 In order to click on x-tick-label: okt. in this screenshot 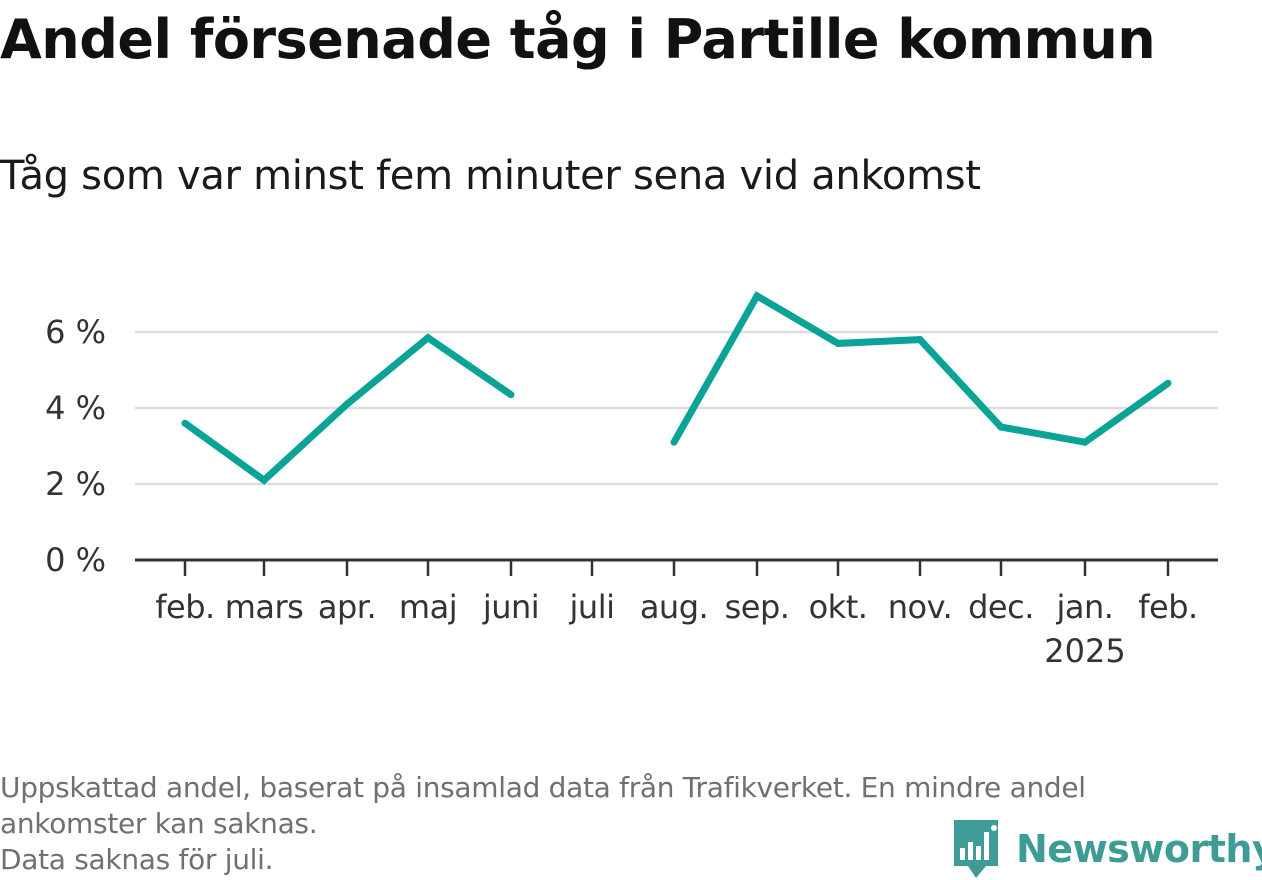, I will do `click(838, 607)`.